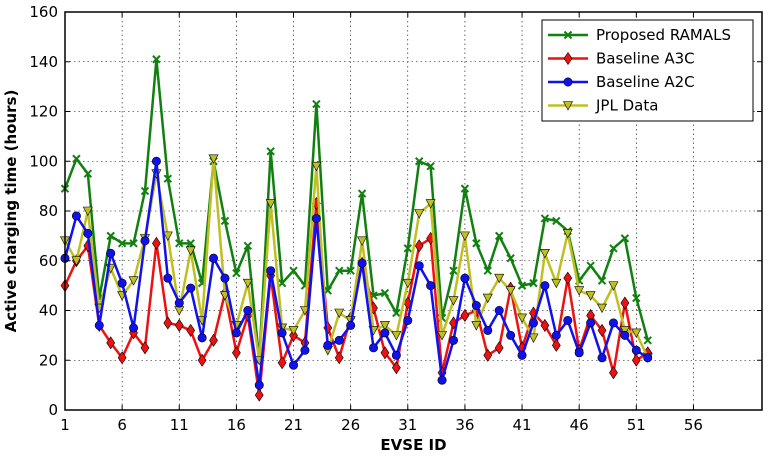 The height and width of the screenshot is (456, 770). I want to click on y-tick-label: 60, so click(48, 261).